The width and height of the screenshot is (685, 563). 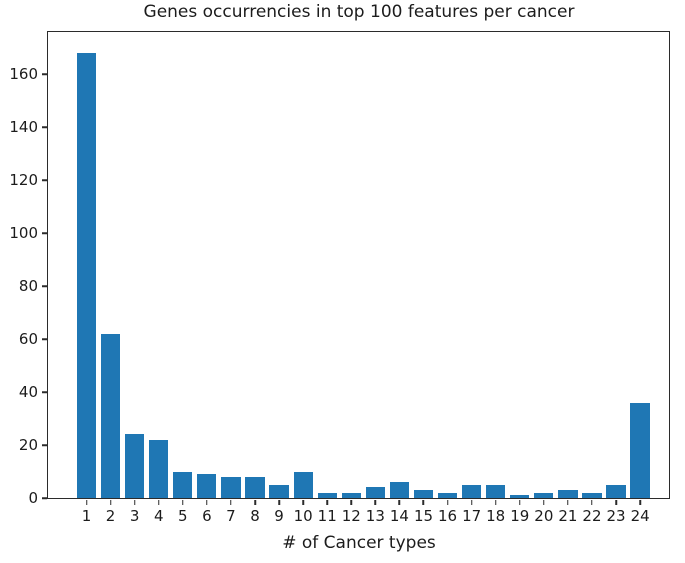 I want to click on x-tick-label: 21, so click(x=568, y=516).